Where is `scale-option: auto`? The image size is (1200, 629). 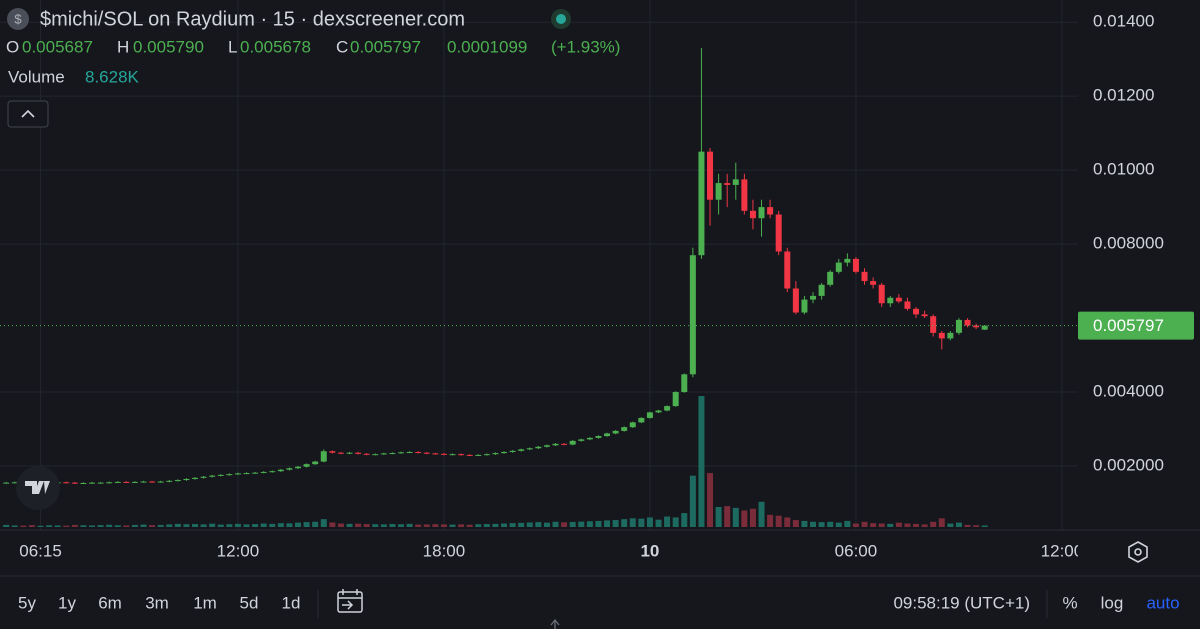
scale-option: auto is located at coordinates (1162, 602).